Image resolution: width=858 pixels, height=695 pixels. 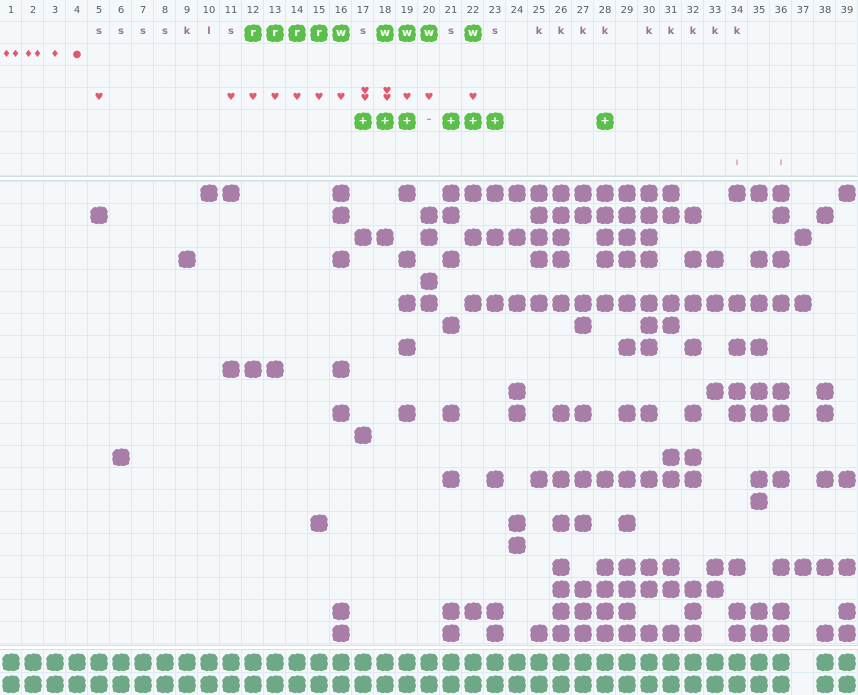 What do you see at coordinates (209, 31) in the screenshot?
I see `action-letter: l` at bounding box center [209, 31].